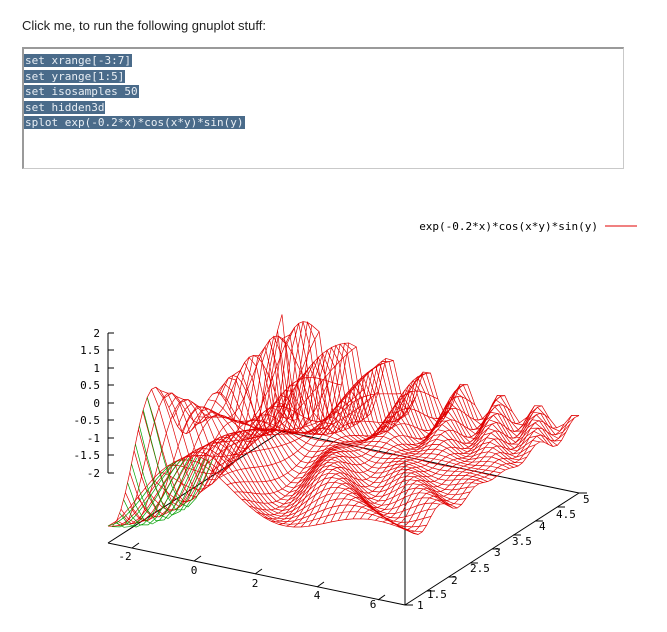  I want to click on x-tick-label: -2, so click(124, 556).